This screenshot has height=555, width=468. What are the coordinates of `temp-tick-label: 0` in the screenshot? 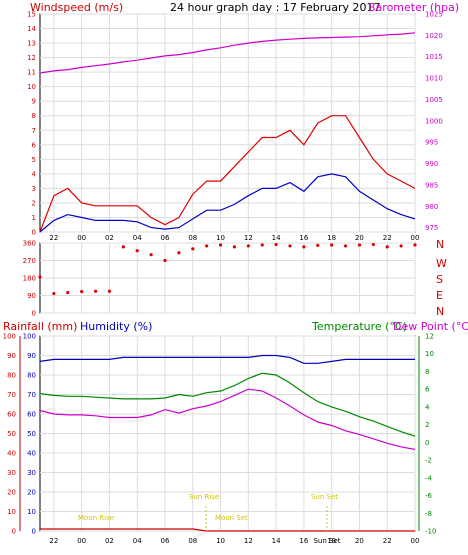 It's located at (427, 443).